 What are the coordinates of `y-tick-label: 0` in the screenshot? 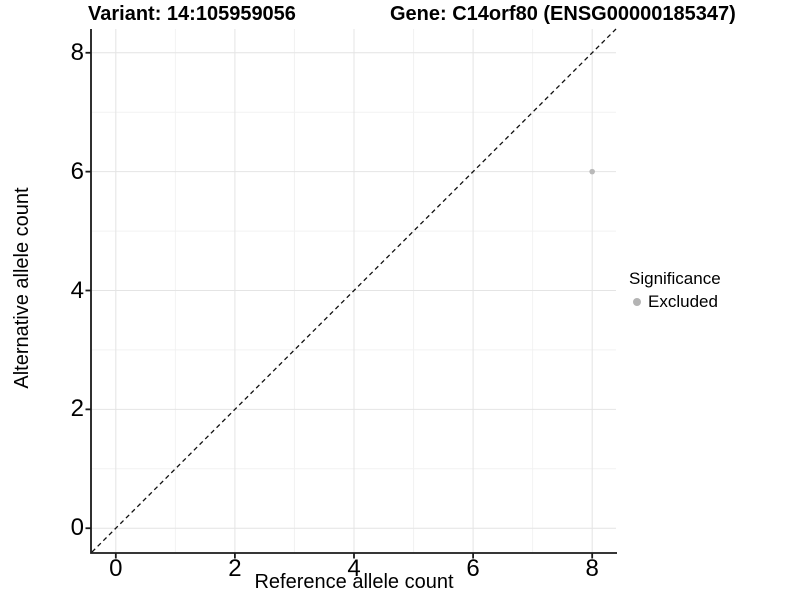 It's located at (77, 528).